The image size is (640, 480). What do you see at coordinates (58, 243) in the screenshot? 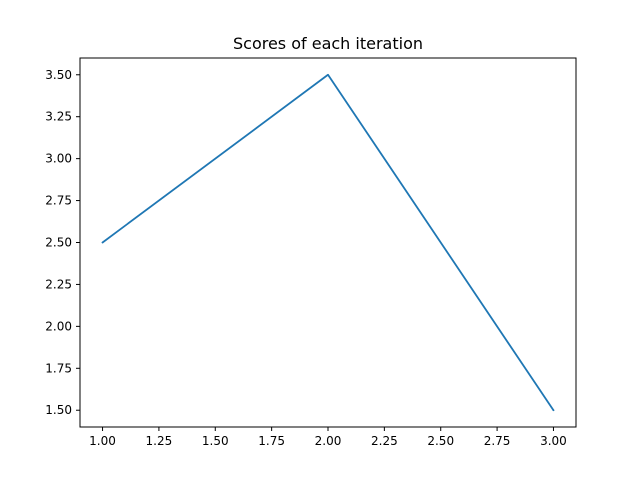
I see `y-tick-label: 2.50` at bounding box center [58, 243].